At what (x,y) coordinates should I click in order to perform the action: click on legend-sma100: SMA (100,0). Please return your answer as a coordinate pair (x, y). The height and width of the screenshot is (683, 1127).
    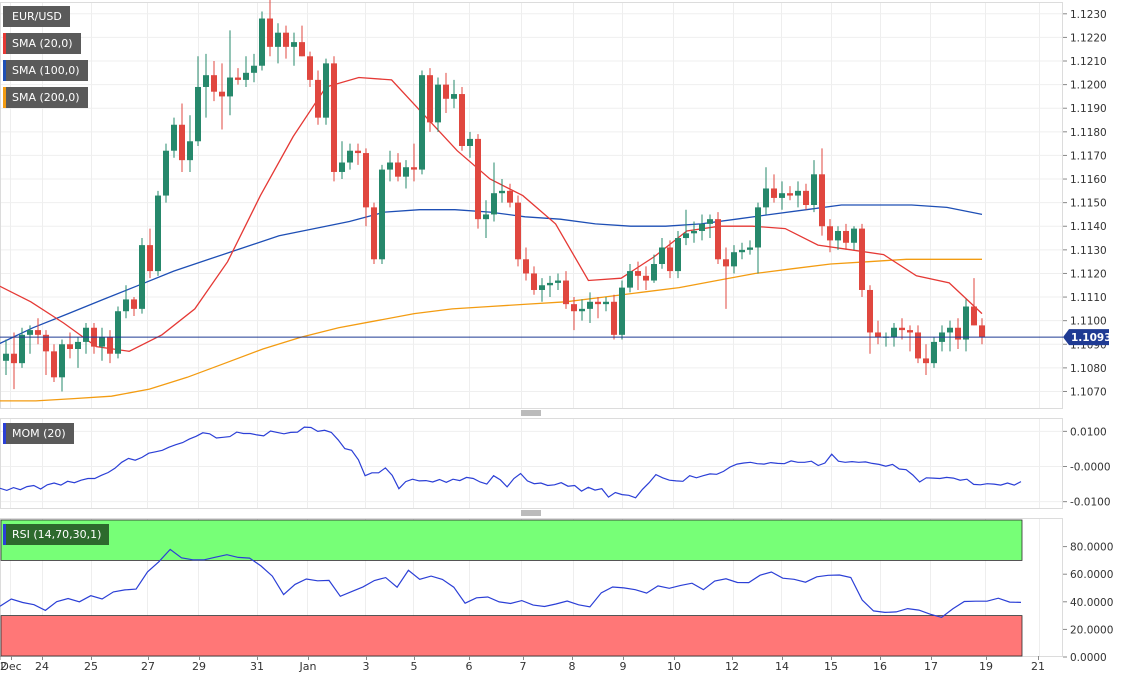
    Looking at the image, I should click on (45, 70).